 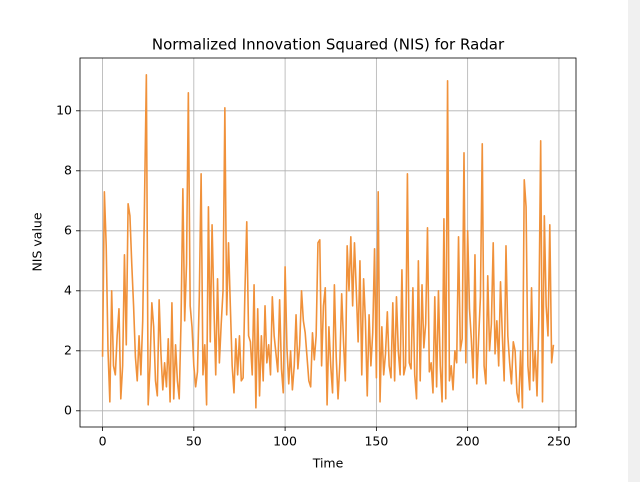 What do you see at coordinates (559, 441) in the screenshot?
I see `x-tick-label: 250` at bounding box center [559, 441].